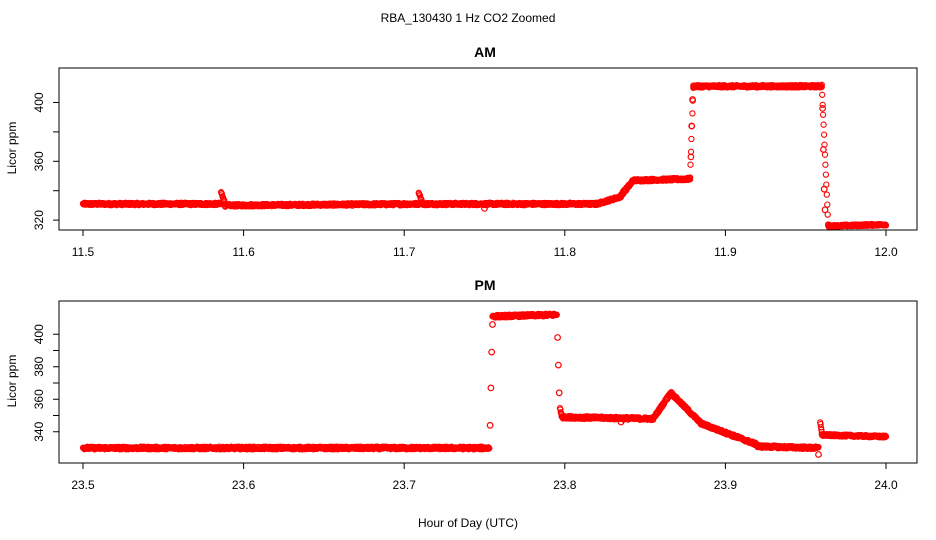  I want to click on am-y-tick-label: 360, so click(39, 161).